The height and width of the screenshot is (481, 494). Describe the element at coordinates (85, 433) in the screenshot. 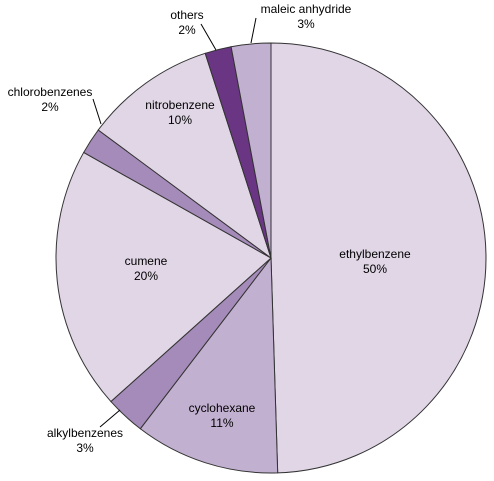

I see `slice-label: alkylbenzenes` at that location.